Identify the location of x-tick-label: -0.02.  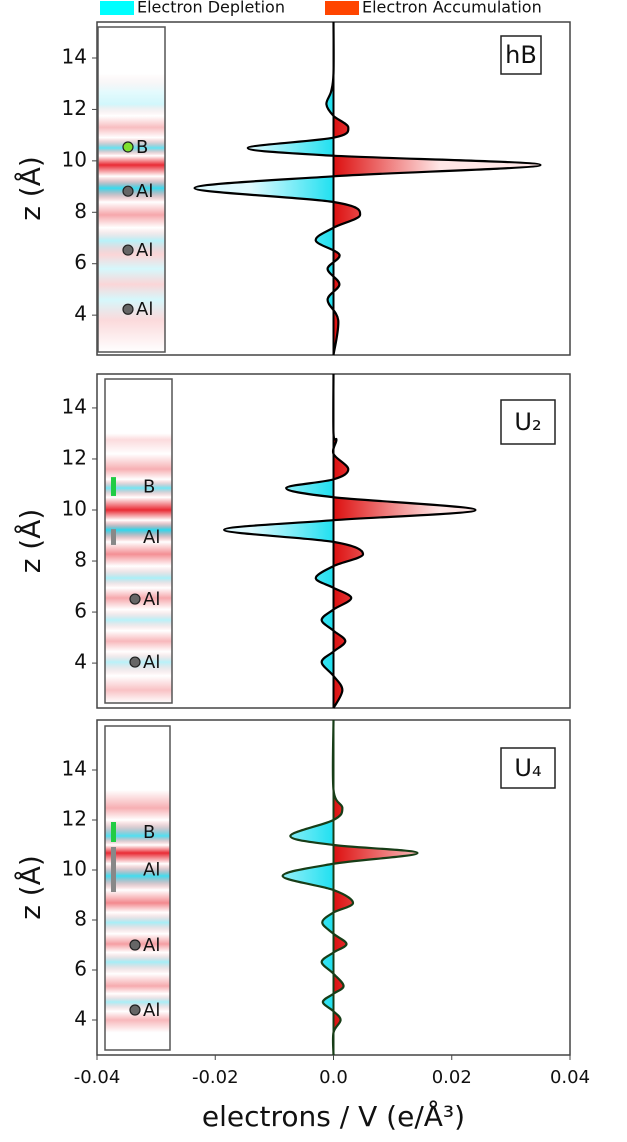
(215, 1077).